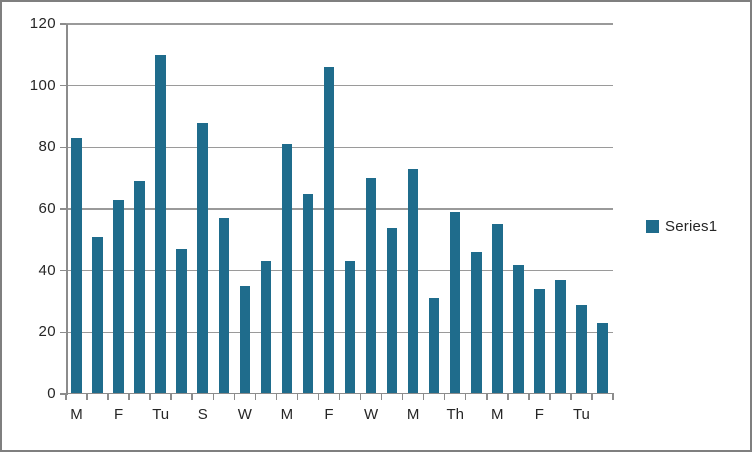  I want to click on y-axis-label: 60, so click(47, 208).